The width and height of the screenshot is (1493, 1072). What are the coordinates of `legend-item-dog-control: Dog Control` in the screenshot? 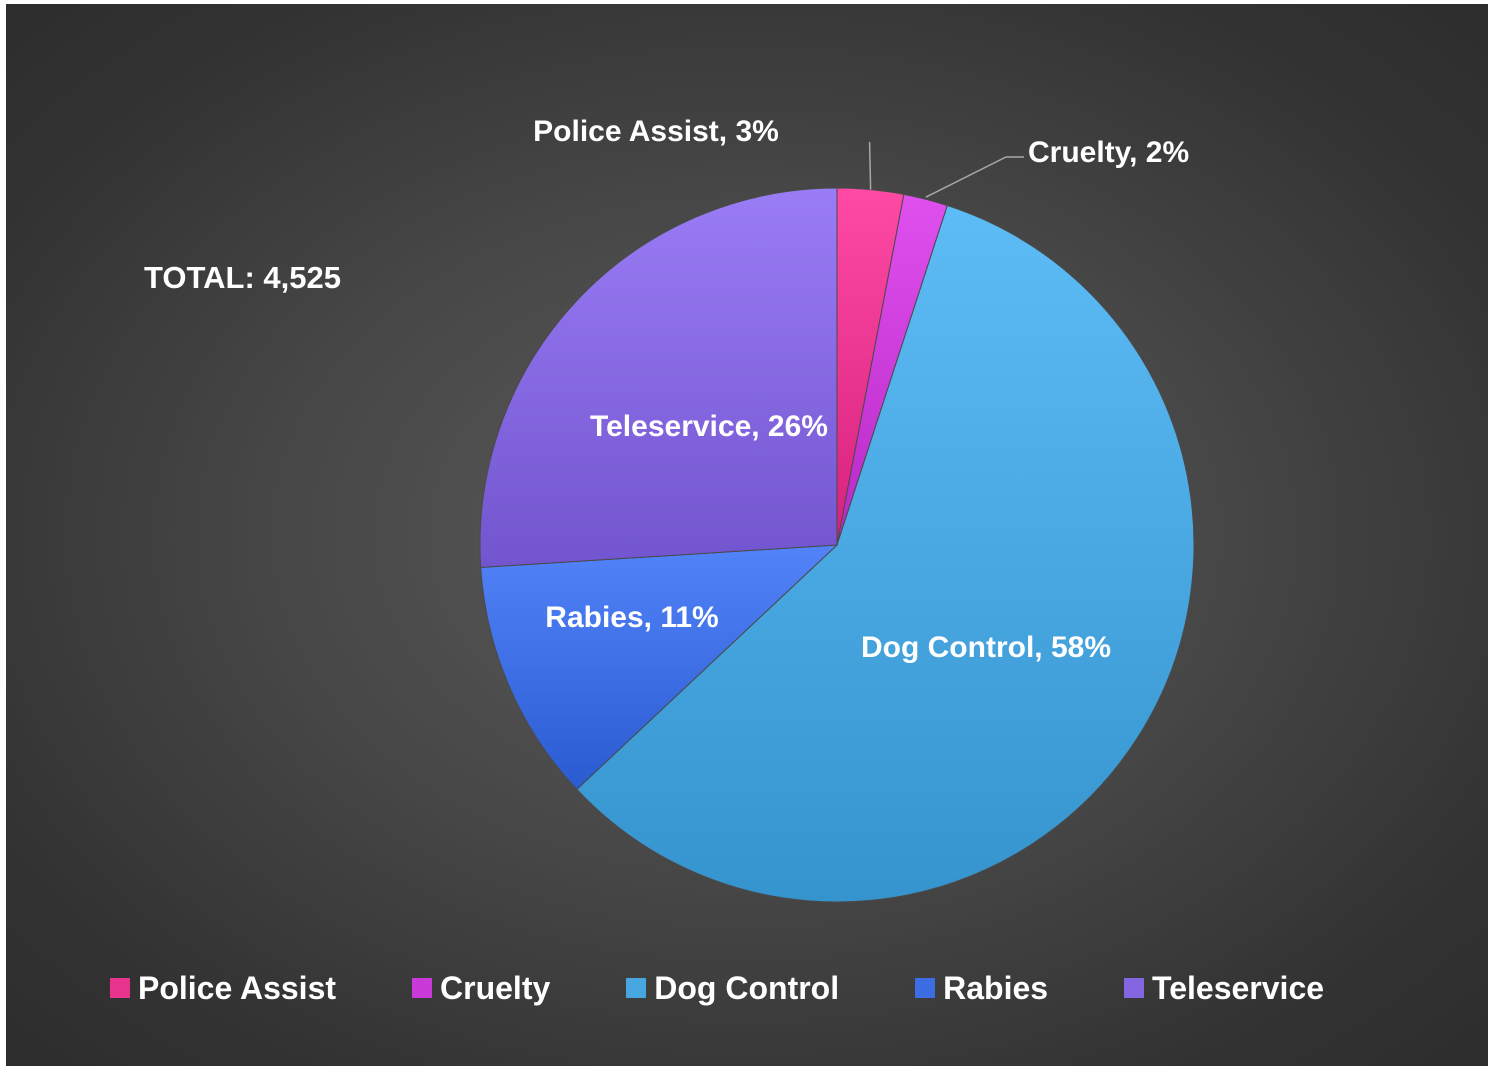 It's located at (732, 988).